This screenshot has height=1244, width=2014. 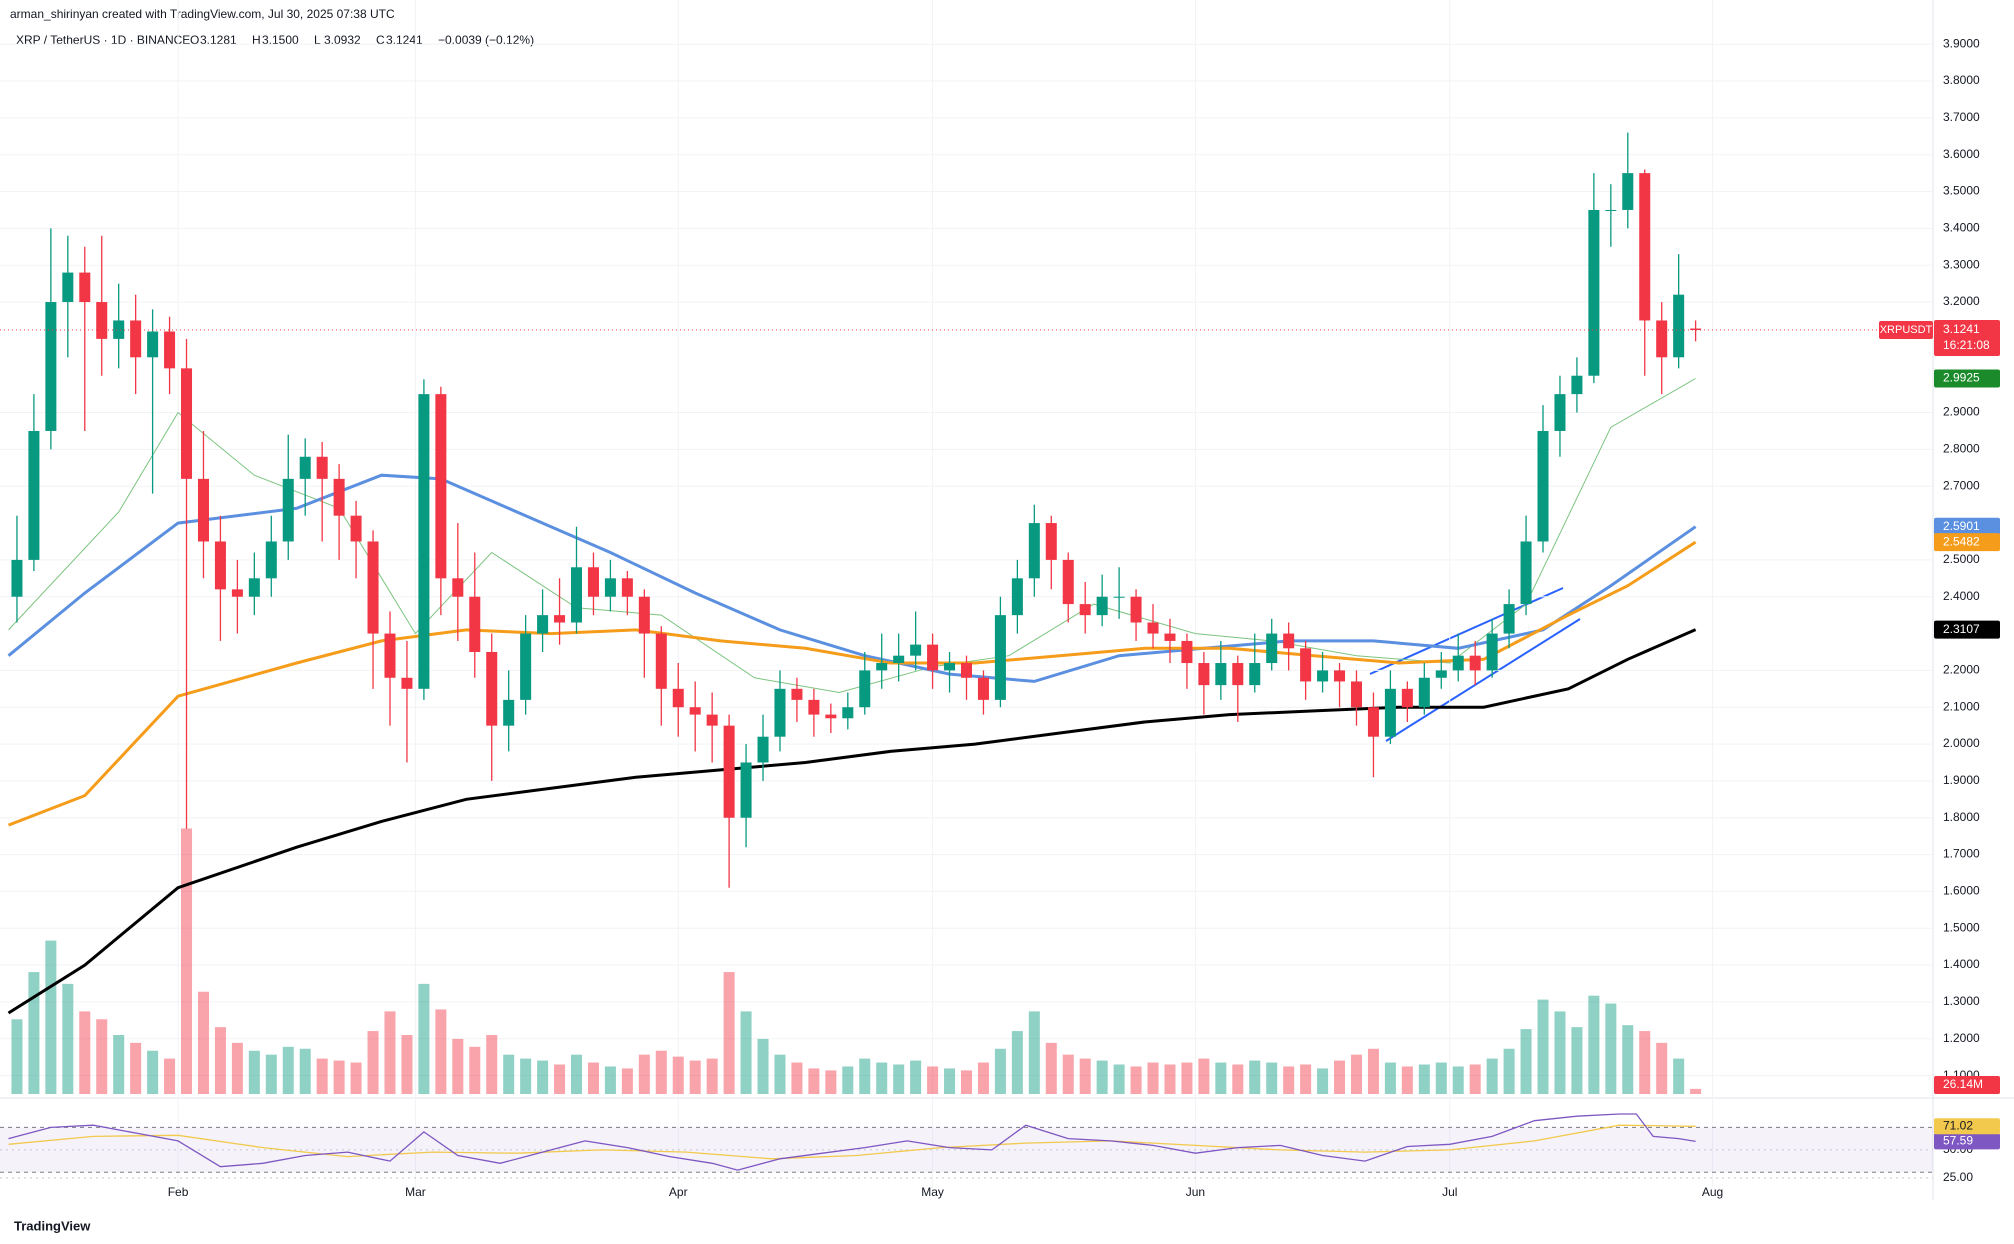 What do you see at coordinates (1961, 191) in the screenshot?
I see `y-tick-label: 3.5000` at bounding box center [1961, 191].